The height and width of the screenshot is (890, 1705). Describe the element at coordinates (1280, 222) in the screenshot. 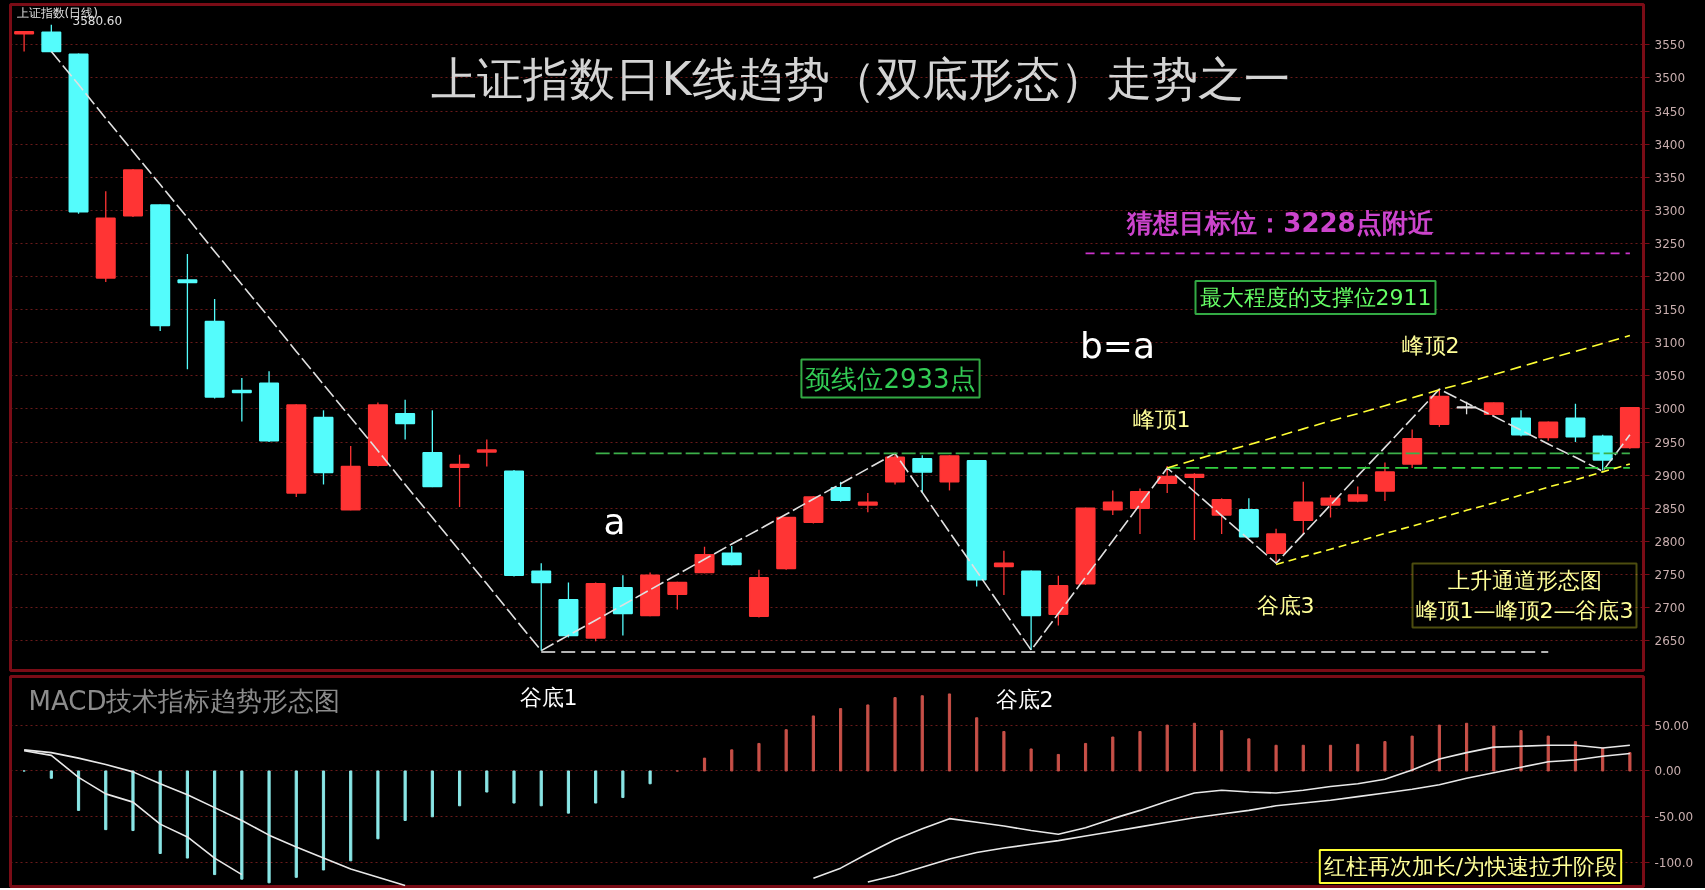

I see `annotation: 猜想目标位：3228点附近` at that location.